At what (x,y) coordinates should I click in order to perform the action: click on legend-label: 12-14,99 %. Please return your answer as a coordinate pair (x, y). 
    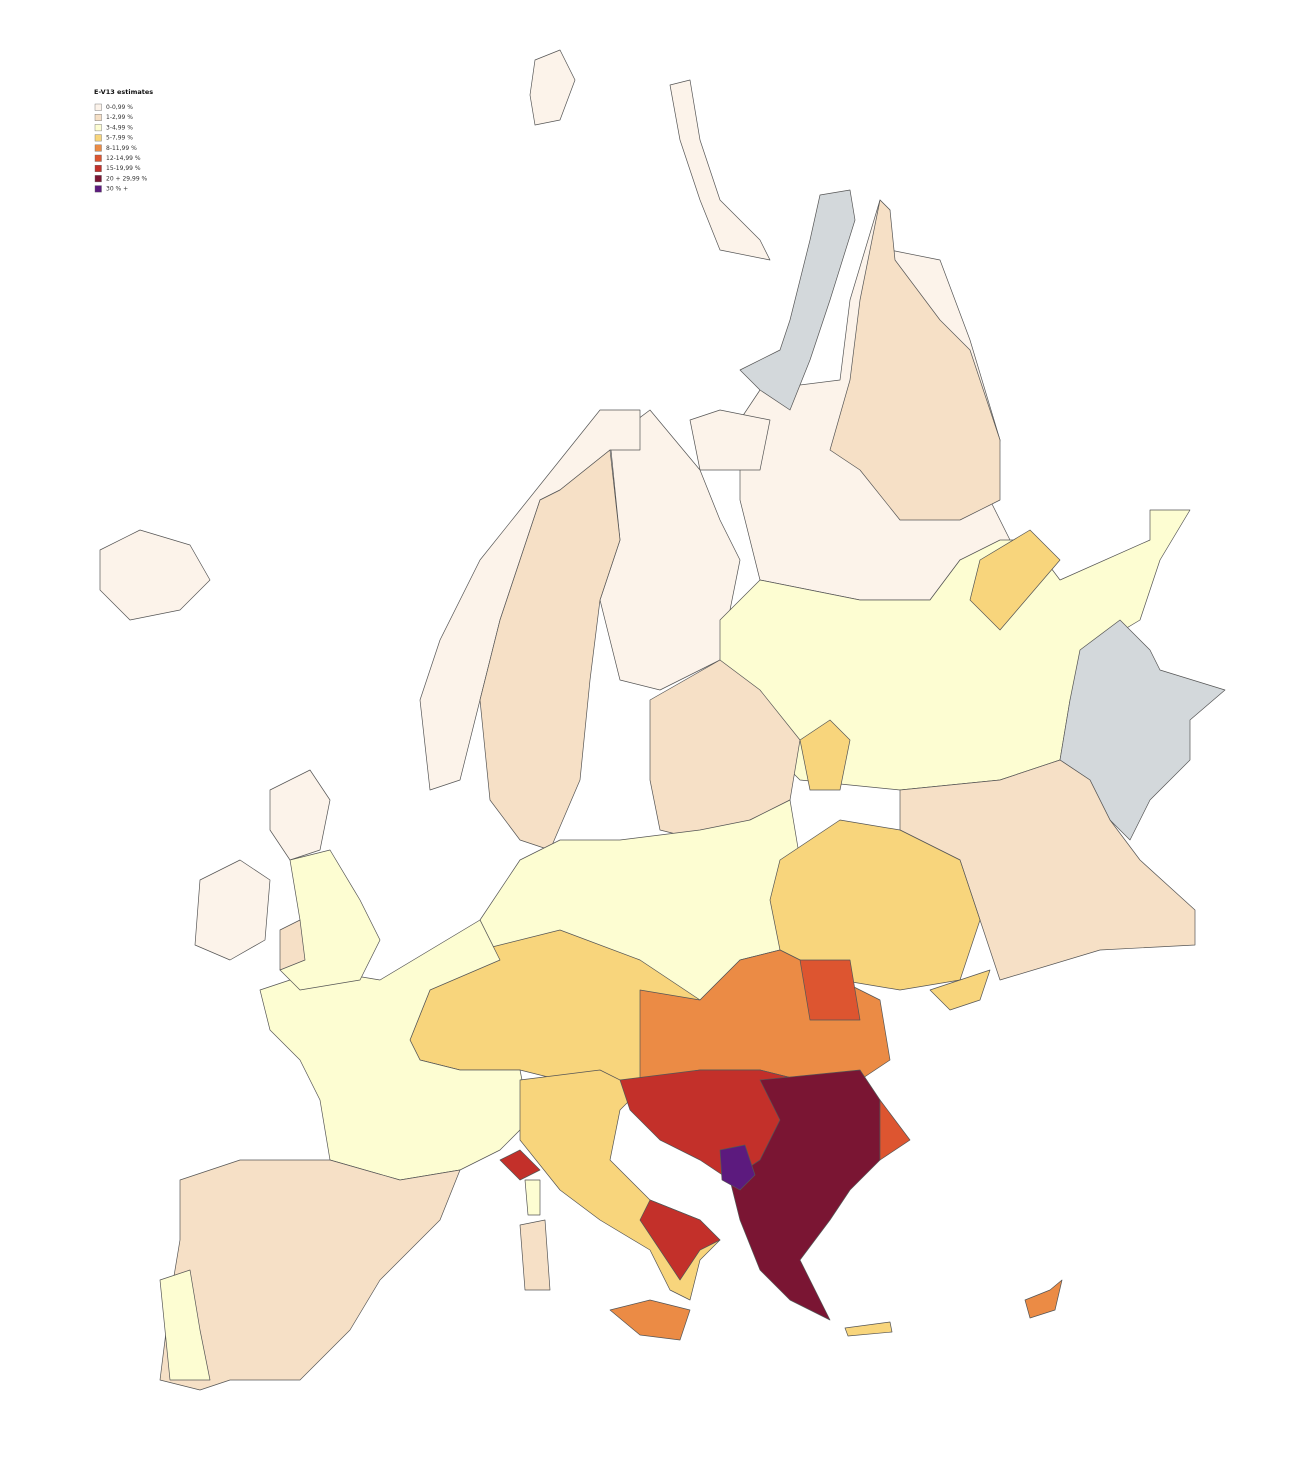
    Looking at the image, I should click on (123, 158).